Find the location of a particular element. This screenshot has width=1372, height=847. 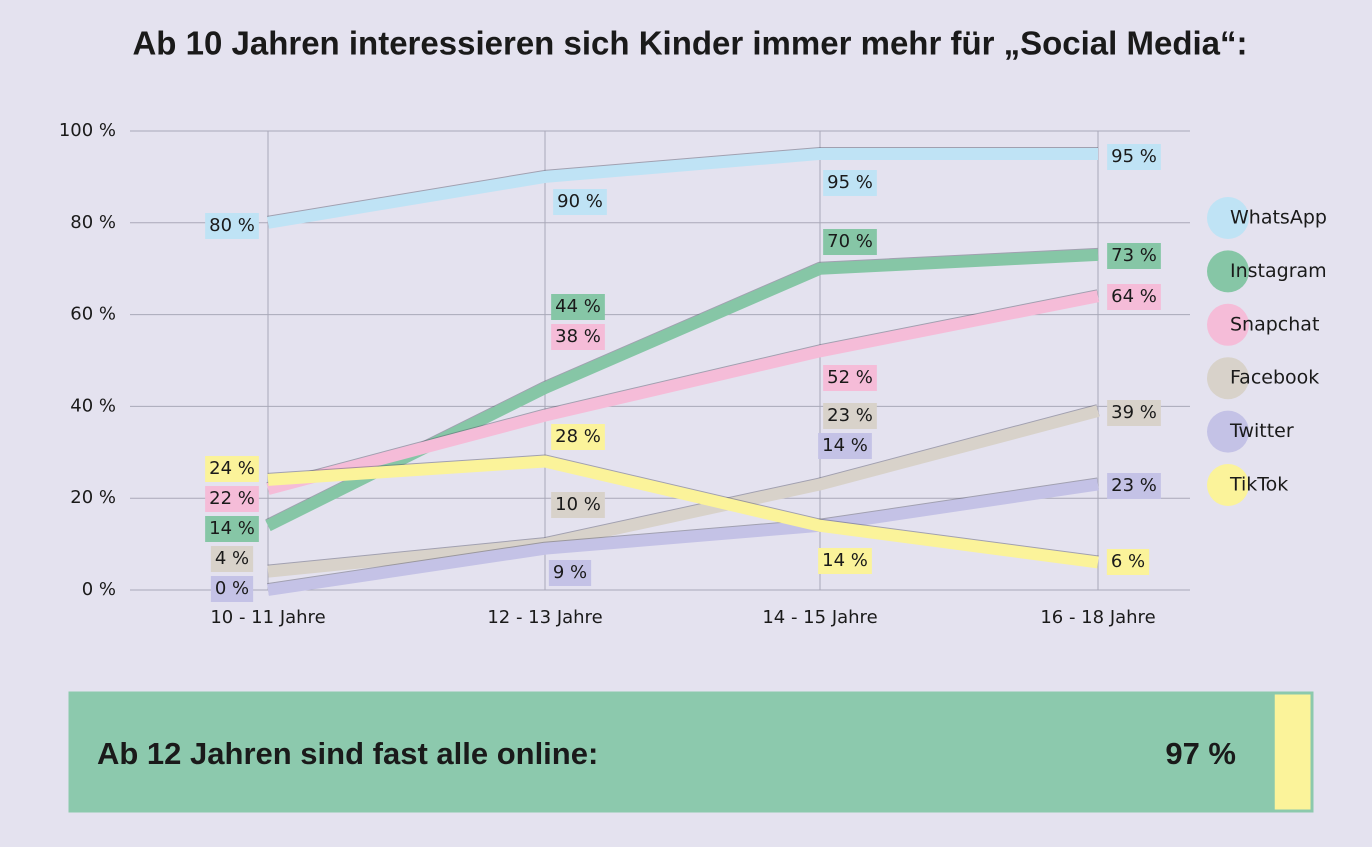

value-label: 80 % is located at coordinates (232, 225).